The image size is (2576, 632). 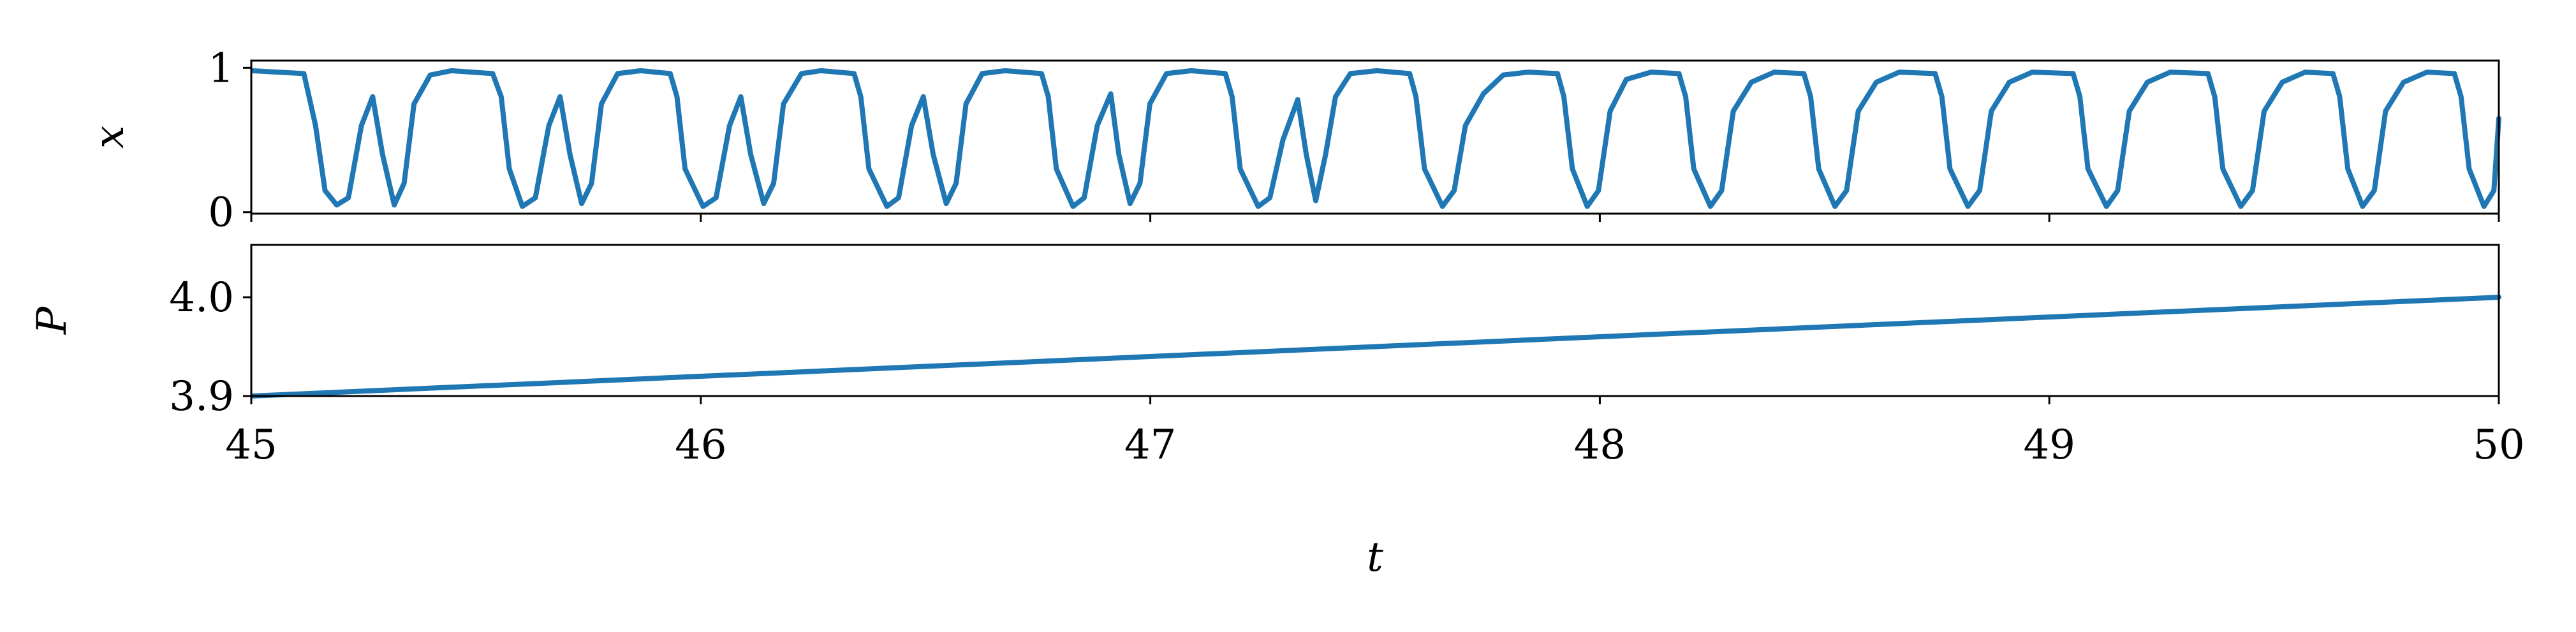 I want to click on x-tick-label: 48, so click(x=1600, y=445).